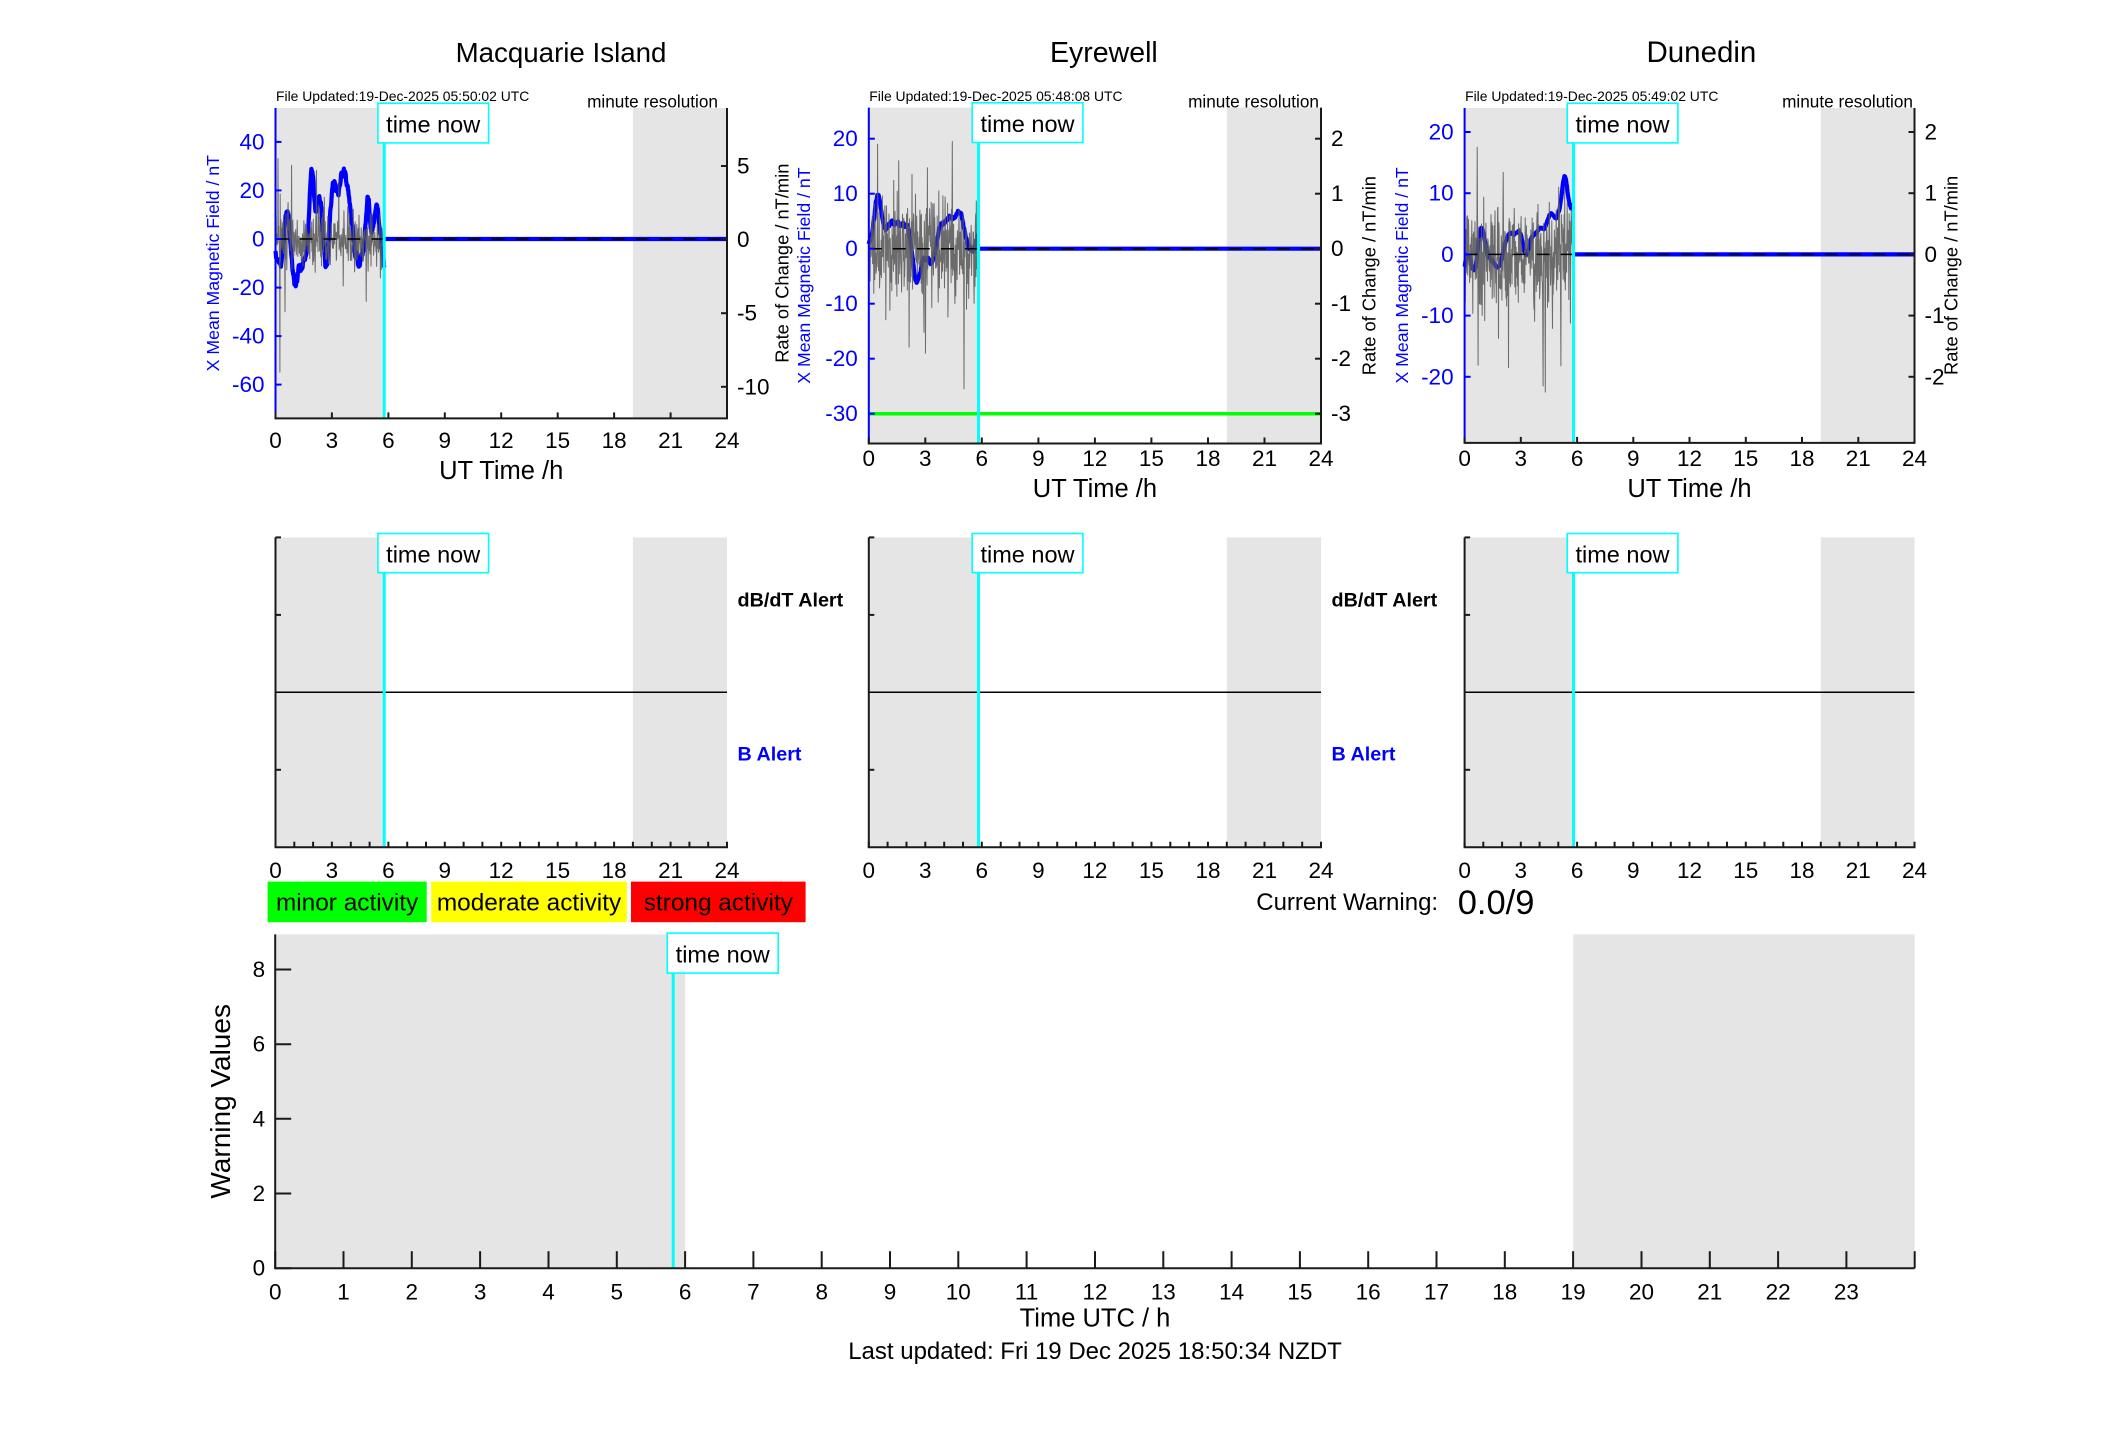  What do you see at coordinates (259, 969) in the screenshot?
I see `svg-text: 8` at bounding box center [259, 969].